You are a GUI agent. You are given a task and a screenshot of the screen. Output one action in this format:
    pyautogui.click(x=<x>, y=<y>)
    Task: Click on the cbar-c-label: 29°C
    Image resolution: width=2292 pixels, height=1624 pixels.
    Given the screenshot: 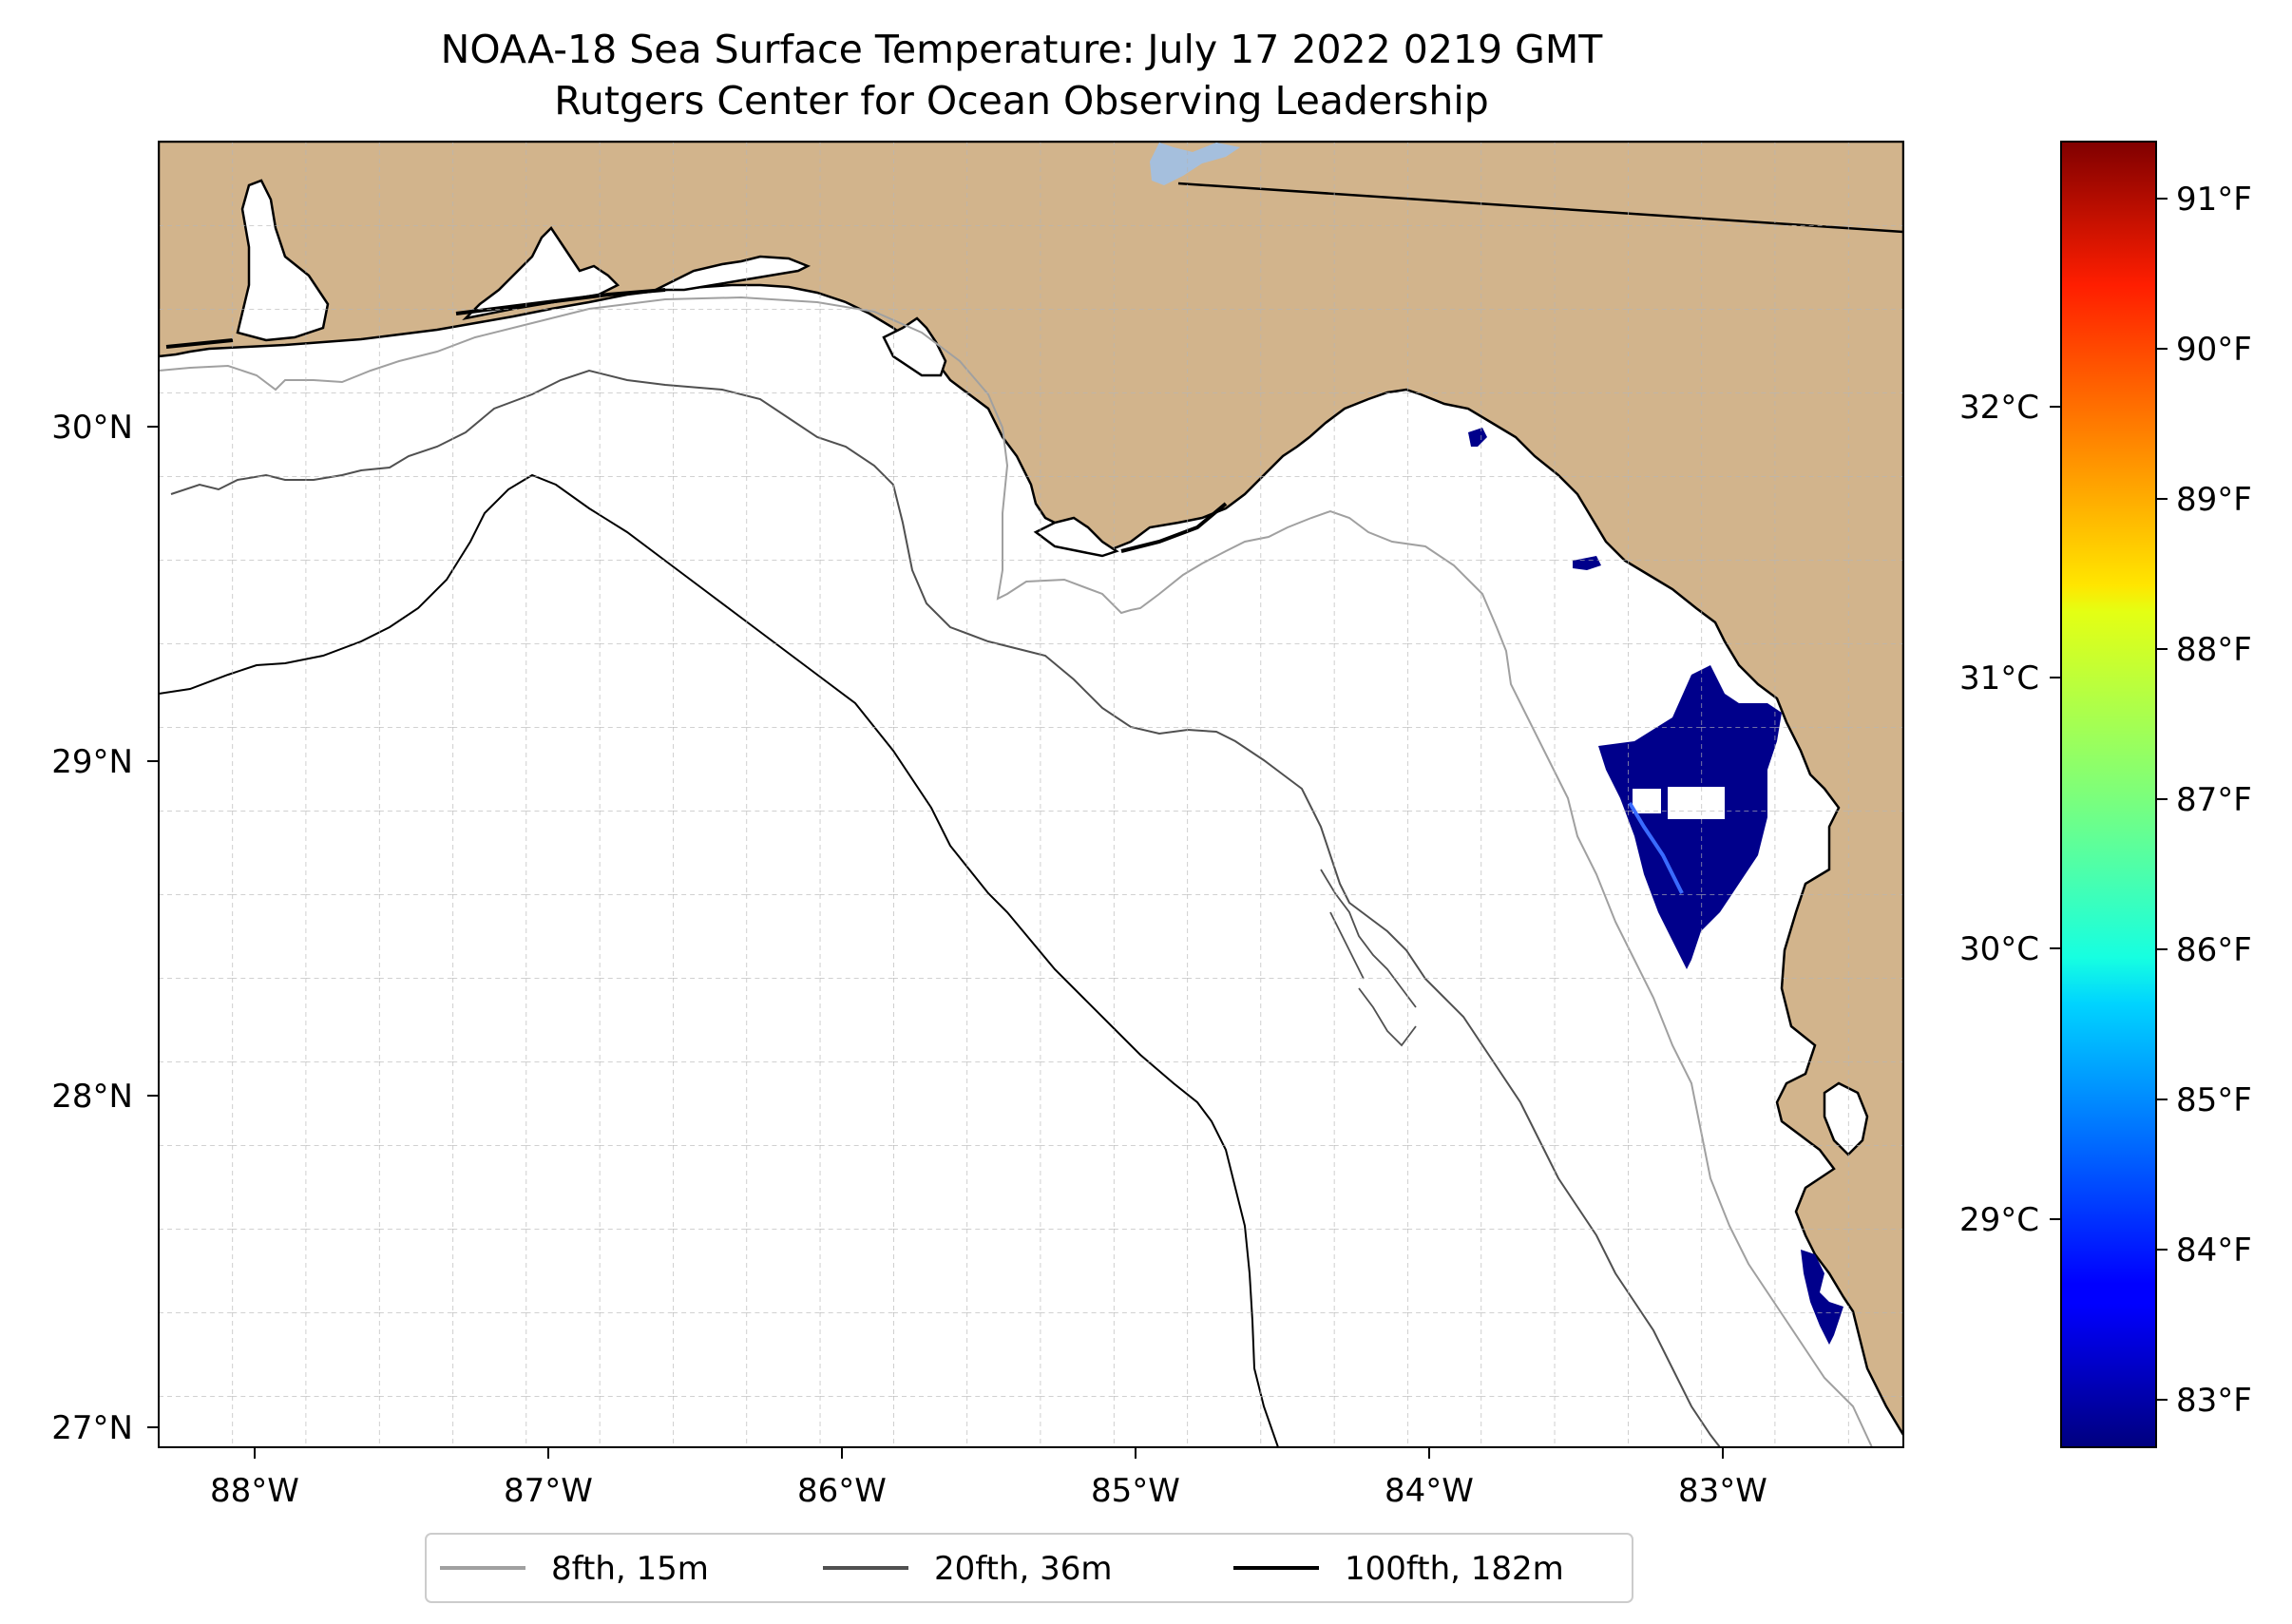 What is the action you would take?
    pyautogui.click(x=1999, y=1220)
    